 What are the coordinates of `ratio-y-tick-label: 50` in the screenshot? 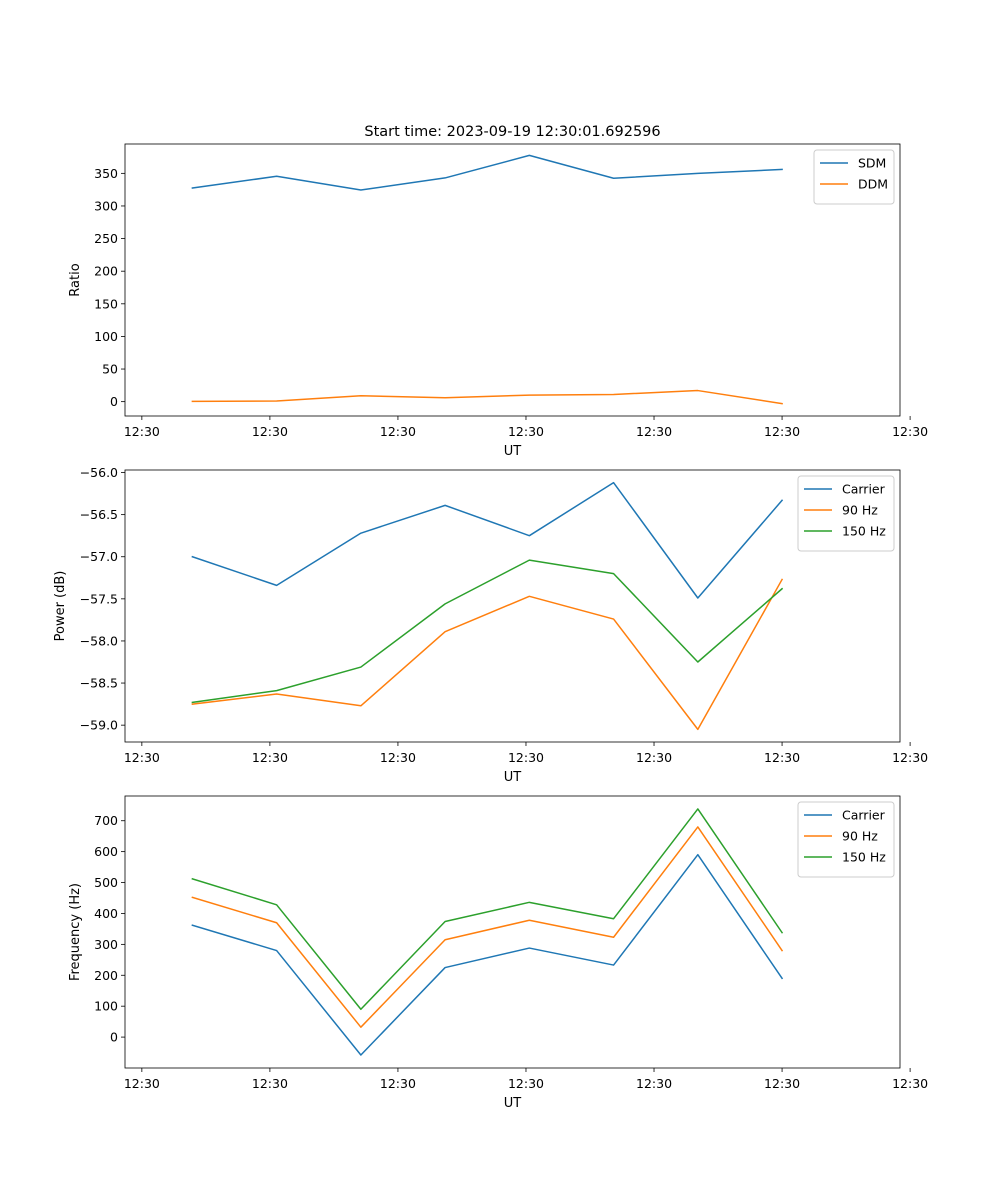 It's located at (110, 369).